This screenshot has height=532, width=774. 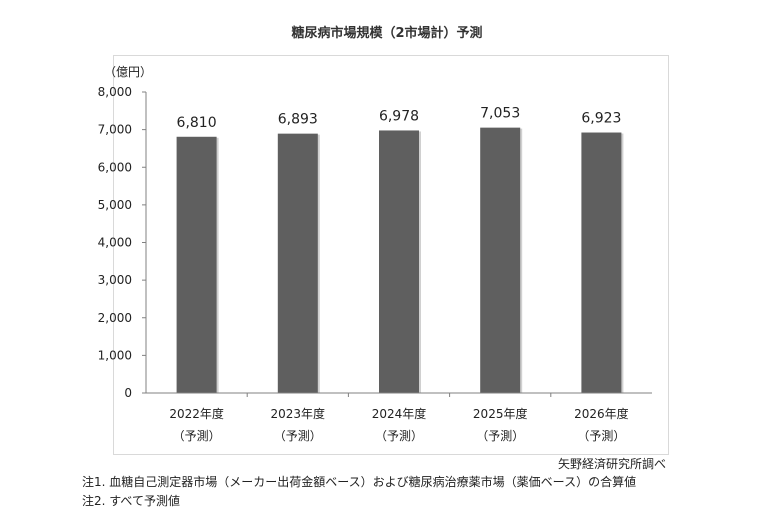 What do you see at coordinates (298, 120) in the screenshot?
I see `bar-value-label: 6,893` at bounding box center [298, 120].